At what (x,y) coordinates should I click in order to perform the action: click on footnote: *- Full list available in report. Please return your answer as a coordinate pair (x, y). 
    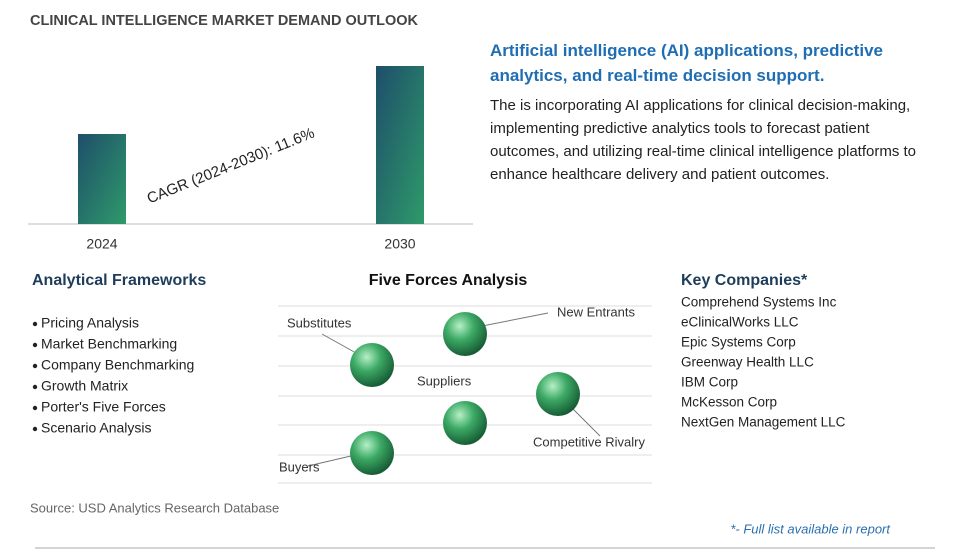
    Looking at the image, I should click on (810, 528).